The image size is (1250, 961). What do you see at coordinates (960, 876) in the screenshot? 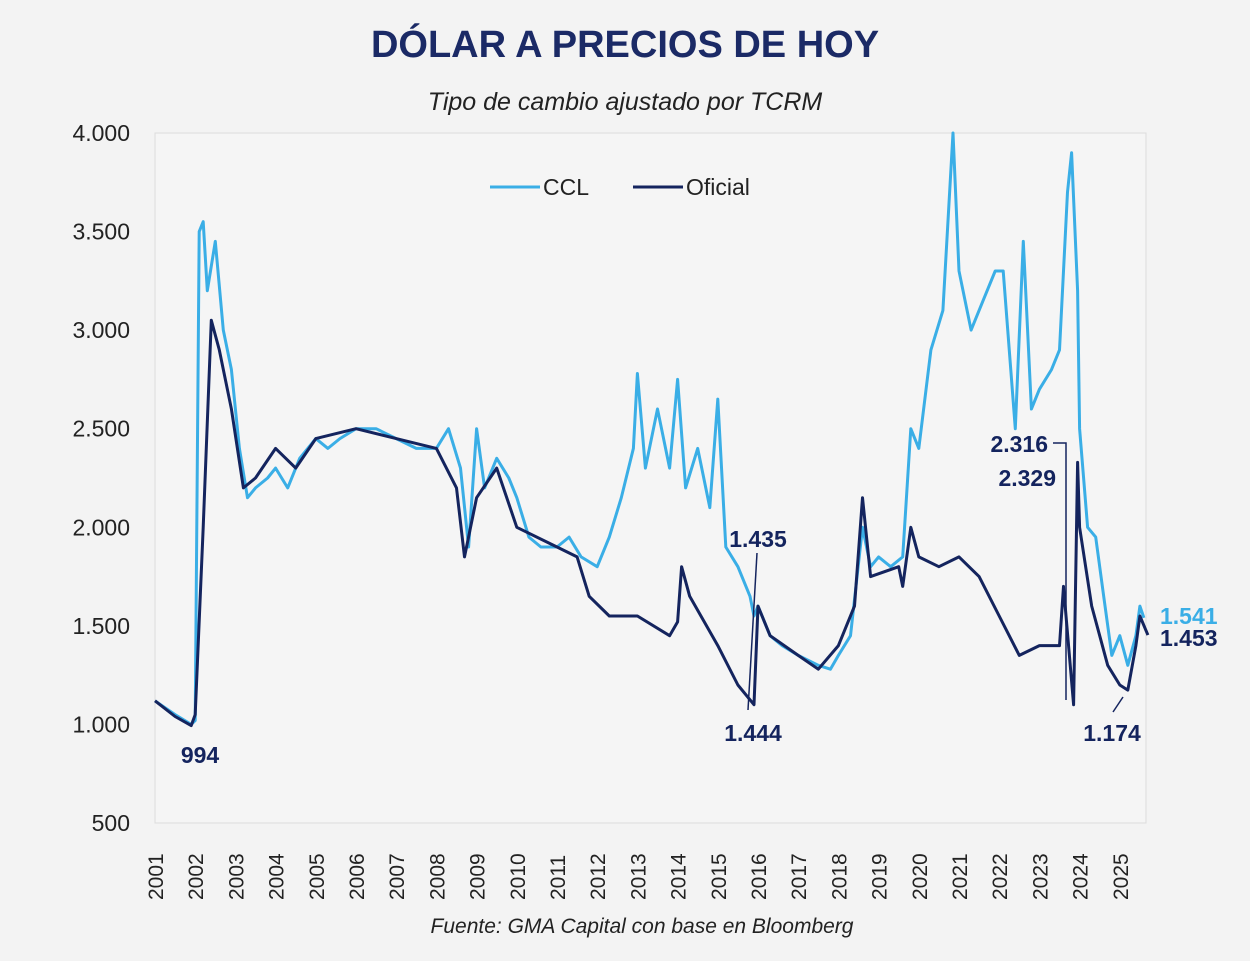
I see `x-tick-label: 2021` at bounding box center [960, 876].